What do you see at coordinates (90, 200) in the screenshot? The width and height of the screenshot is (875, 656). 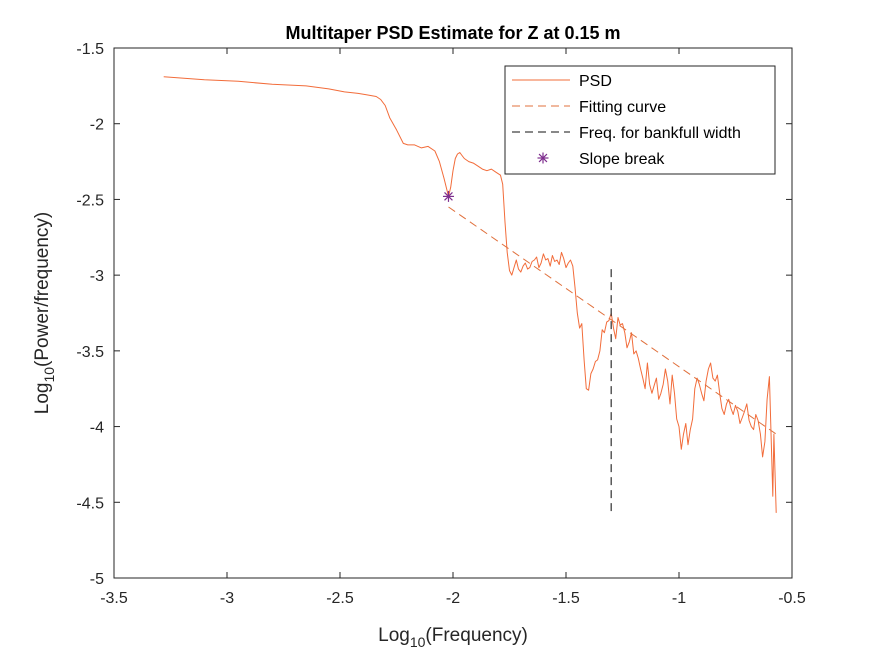 I see `y-tick-label: -2.5` at bounding box center [90, 200].